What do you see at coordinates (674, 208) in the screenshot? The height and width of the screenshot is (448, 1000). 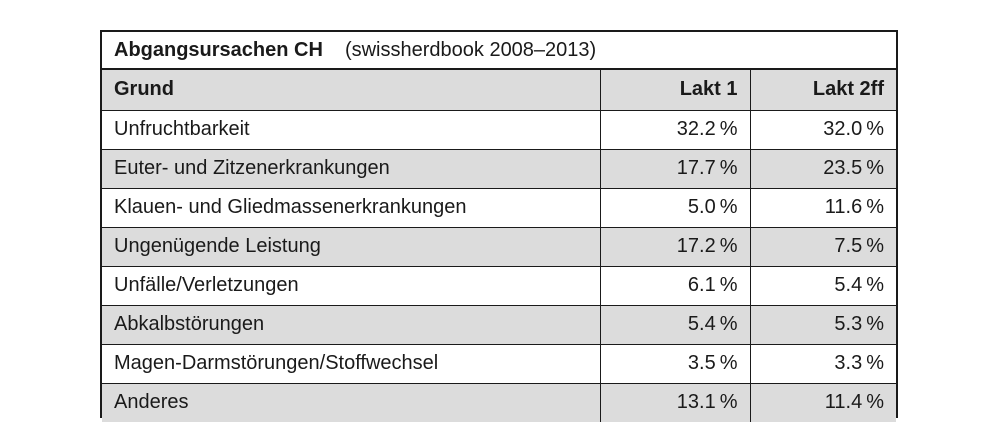 I see `cell-lakt1: 5.0 %` at bounding box center [674, 208].